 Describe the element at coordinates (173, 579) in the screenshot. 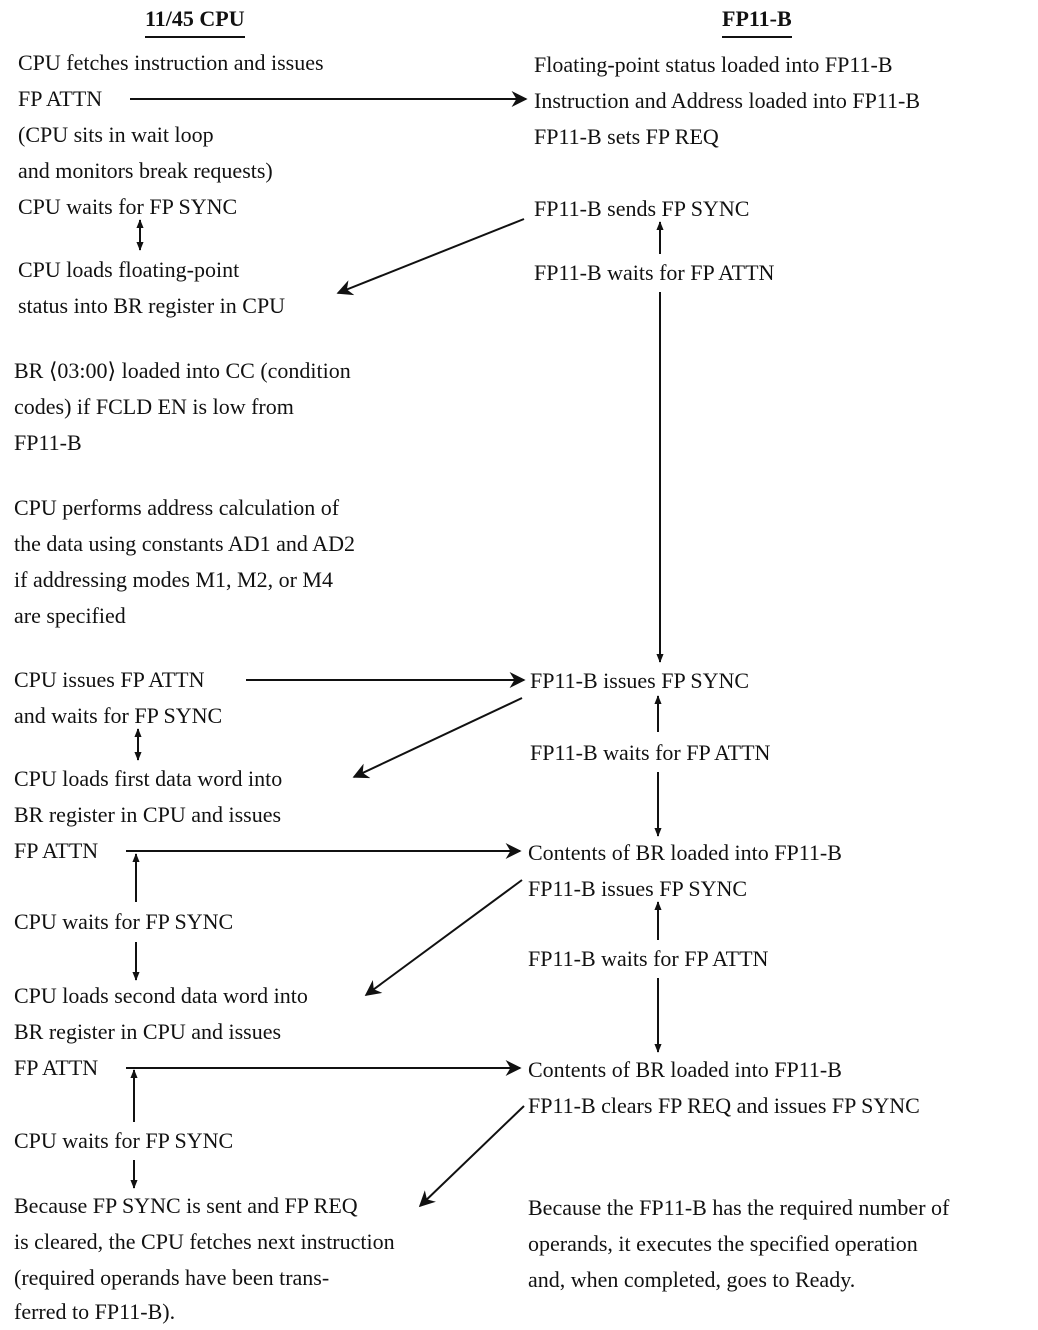

I see `cpu-step-text: if addressing modes M1, M2, or M4` at that location.